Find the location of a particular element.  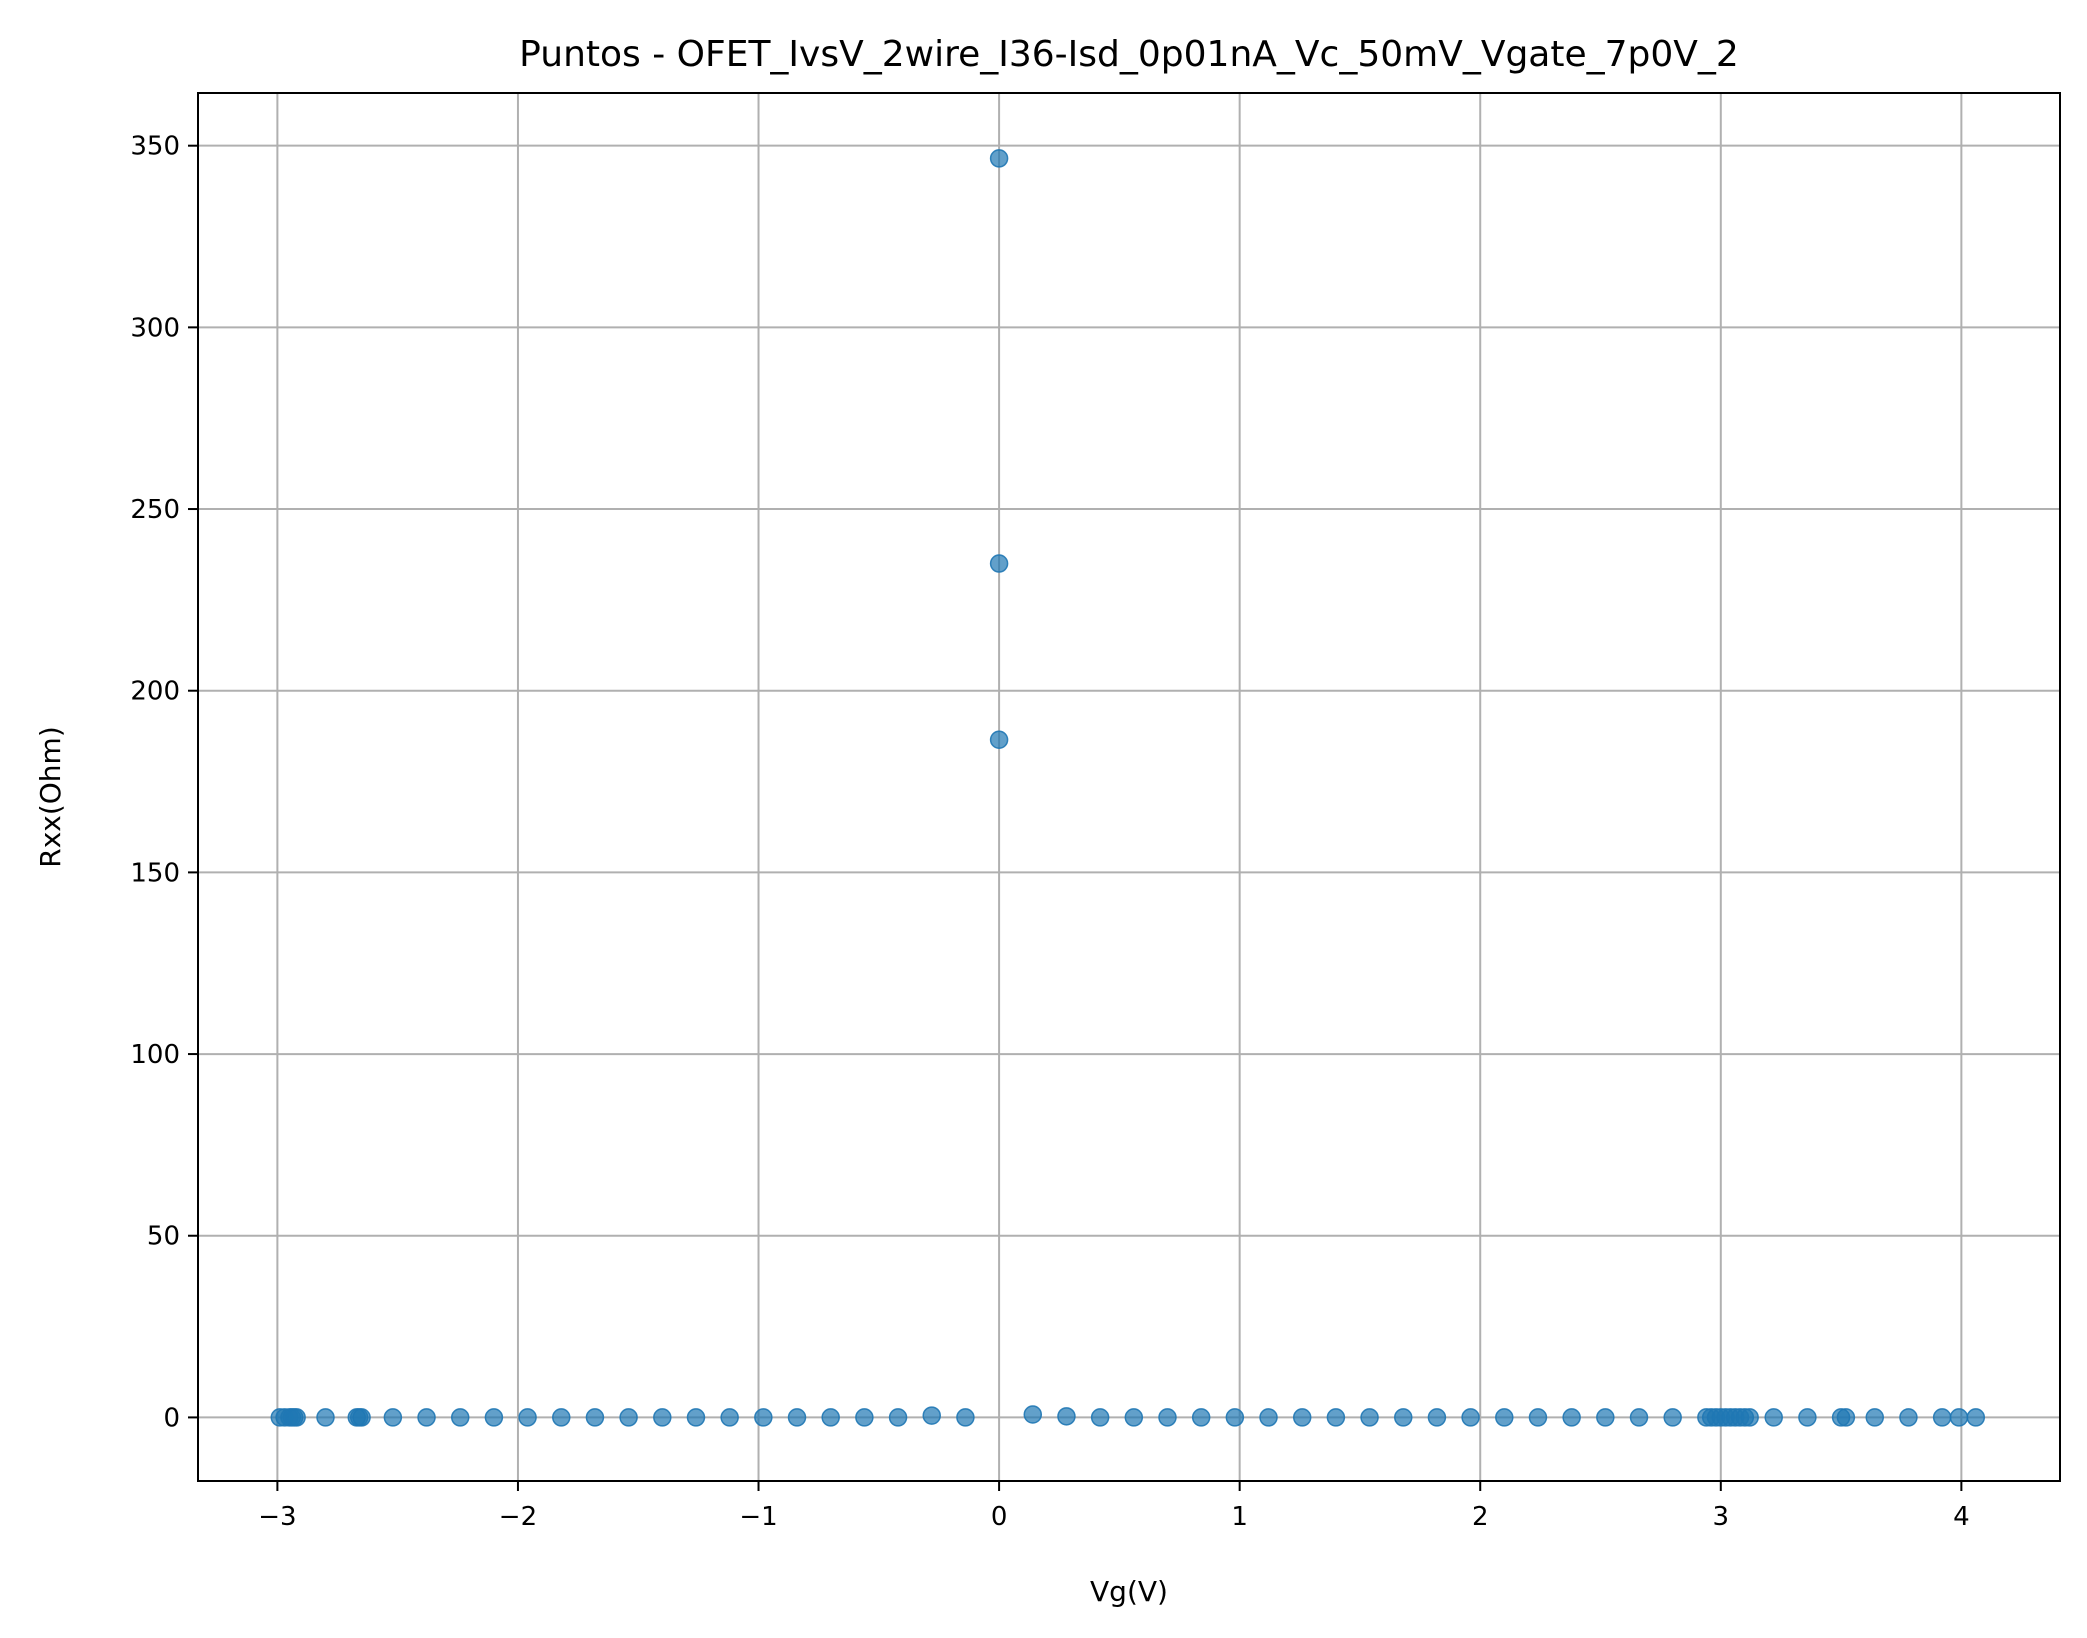

y-tick-label: 0 is located at coordinates (171, 1418).